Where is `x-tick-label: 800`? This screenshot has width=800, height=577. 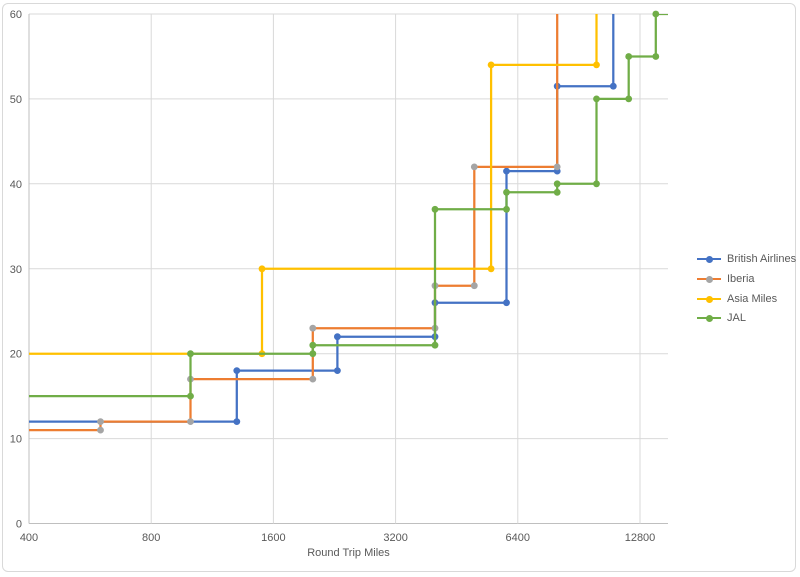
x-tick-label: 800 is located at coordinates (151, 538).